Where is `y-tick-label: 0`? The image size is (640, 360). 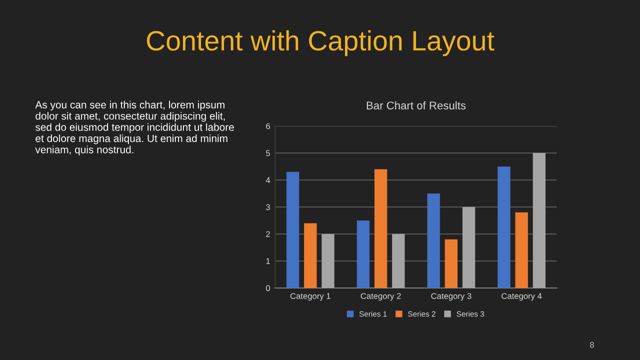 y-tick-label: 0 is located at coordinates (268, 288).